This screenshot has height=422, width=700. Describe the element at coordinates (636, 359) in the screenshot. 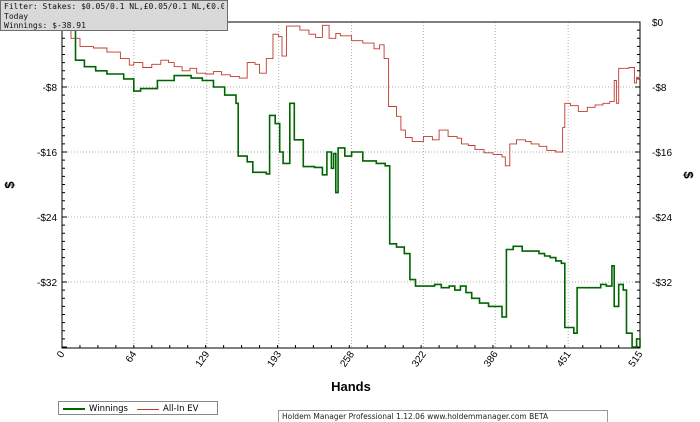

I see `x-tick-label: 515` at that location.